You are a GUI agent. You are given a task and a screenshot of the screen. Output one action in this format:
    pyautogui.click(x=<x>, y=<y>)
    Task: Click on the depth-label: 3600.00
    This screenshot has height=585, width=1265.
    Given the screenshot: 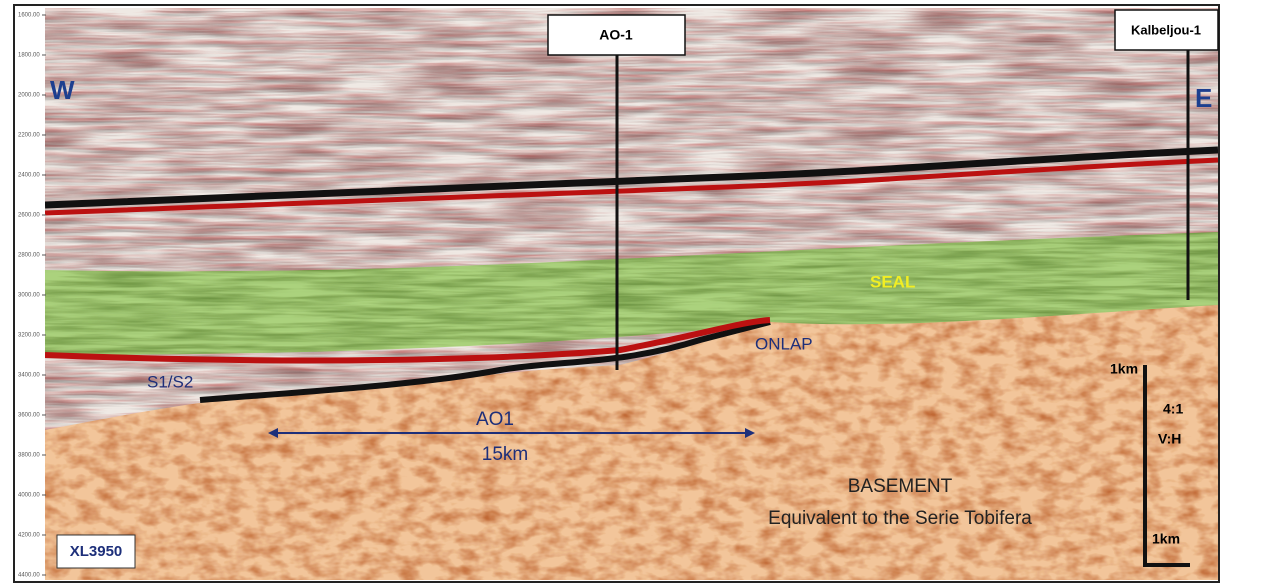 What is the action you would take?
    pyautogui.click(x=29, y=416)
    